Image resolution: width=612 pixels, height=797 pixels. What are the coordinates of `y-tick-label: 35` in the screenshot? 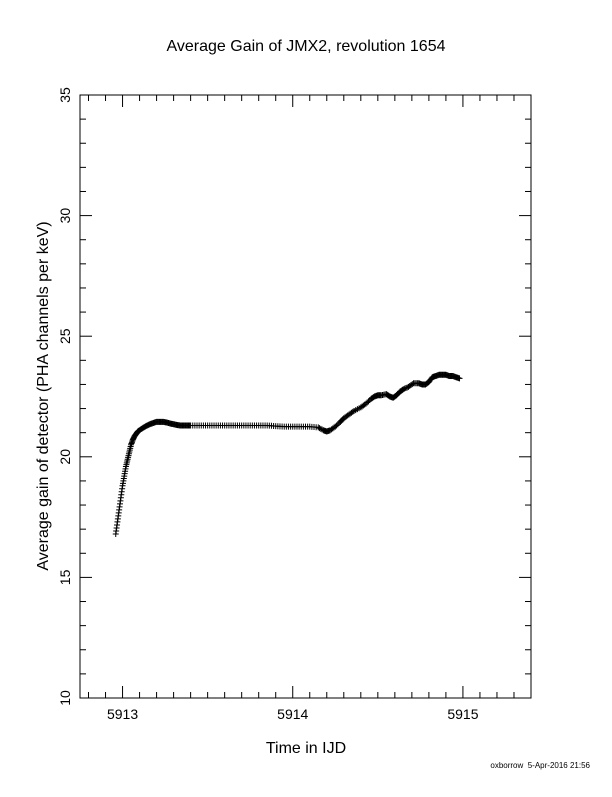 It's located at (65, 95).